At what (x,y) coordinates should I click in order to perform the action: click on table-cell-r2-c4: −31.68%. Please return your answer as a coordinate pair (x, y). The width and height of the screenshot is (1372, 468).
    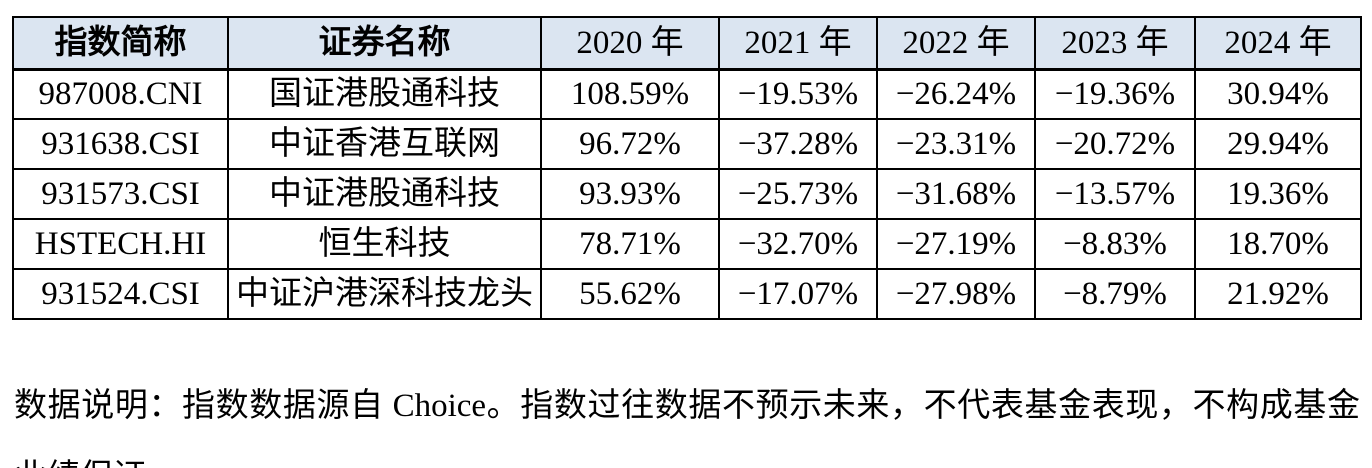
    Looking at the image, I should click on (956, 194).